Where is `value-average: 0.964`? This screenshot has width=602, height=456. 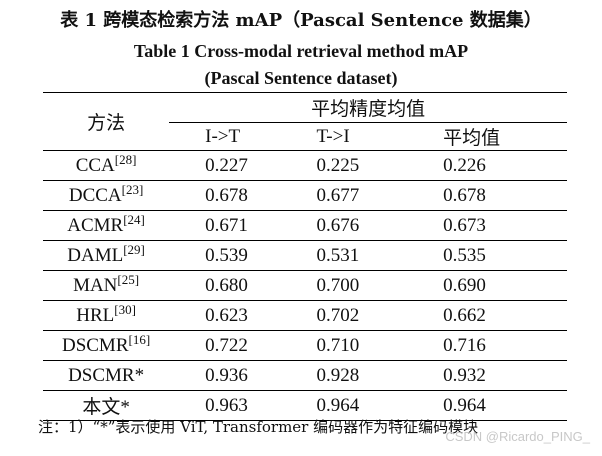
value-average: 0.964 is located at coordinates (489, 405).